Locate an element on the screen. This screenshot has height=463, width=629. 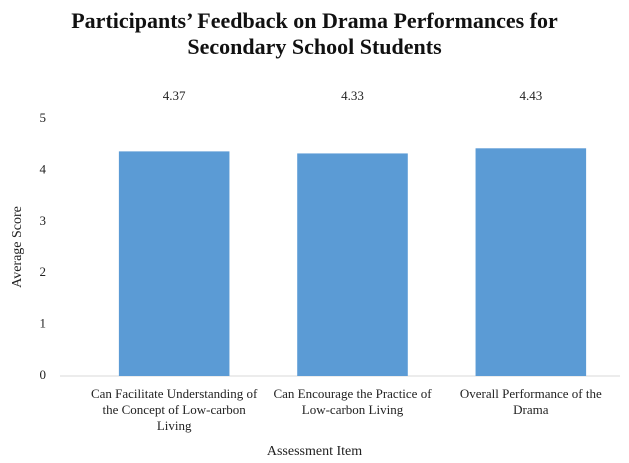
y-tick-label: 2 is located at coordinates (43, 271).